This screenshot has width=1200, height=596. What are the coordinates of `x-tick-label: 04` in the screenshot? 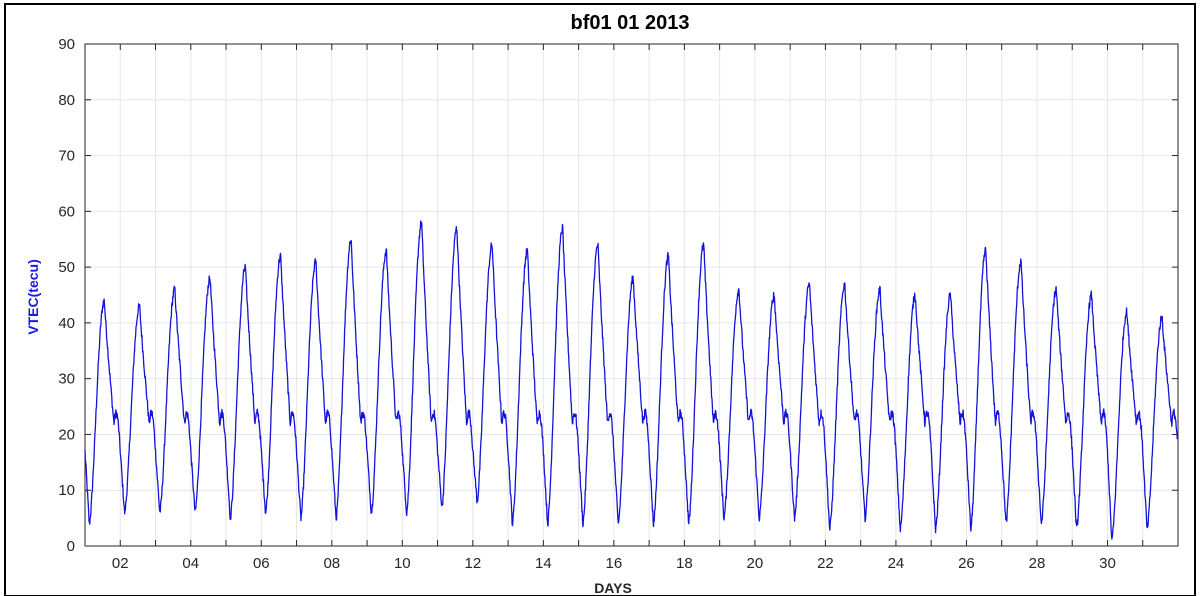 It's located at (190, 563).